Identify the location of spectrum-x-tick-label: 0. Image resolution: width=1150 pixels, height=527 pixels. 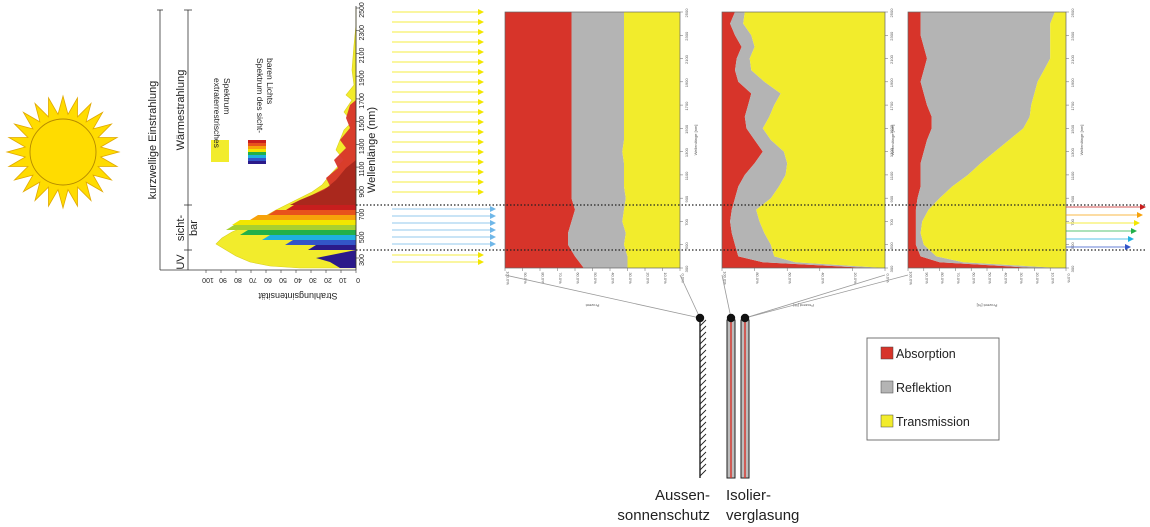
(358, 279).